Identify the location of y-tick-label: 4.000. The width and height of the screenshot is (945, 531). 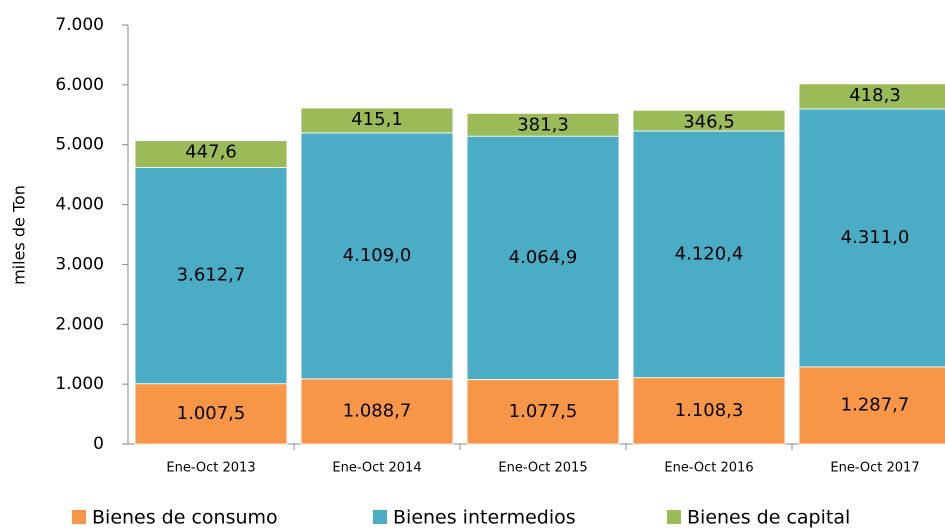
(79, 205).